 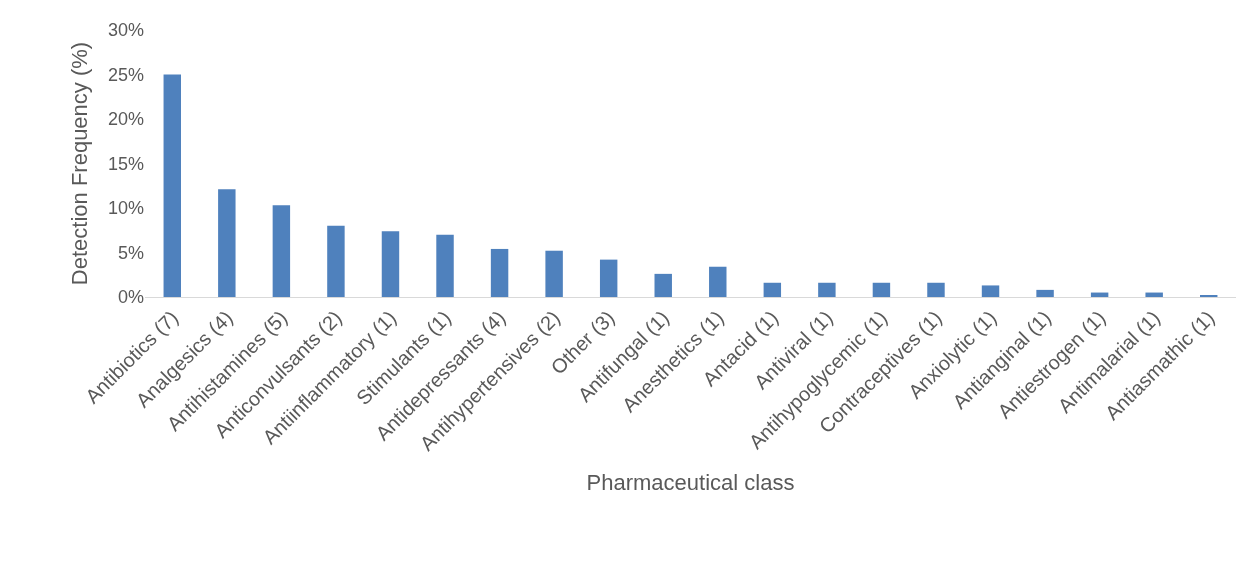 What do you see at coordinates (79, 163) in the screenshot?
I see `y-axis-title: Detection Frequency (%)` at bounding box center [79, 163].